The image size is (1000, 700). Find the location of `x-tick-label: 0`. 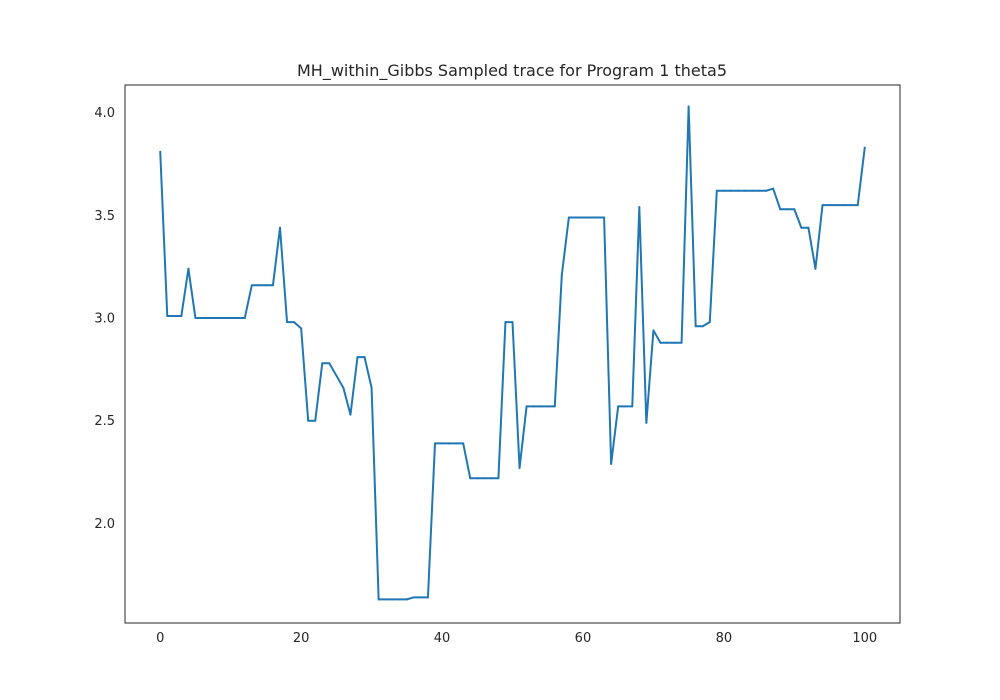

x-tick-label: 0 is located at coordinates (160, 638).